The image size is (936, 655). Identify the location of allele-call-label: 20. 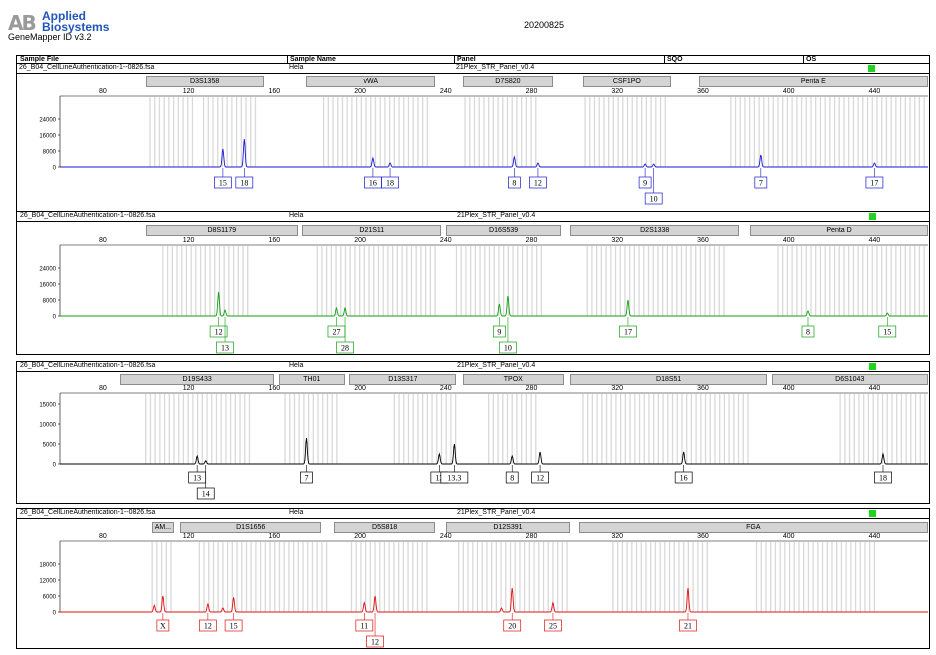
(512, 626).